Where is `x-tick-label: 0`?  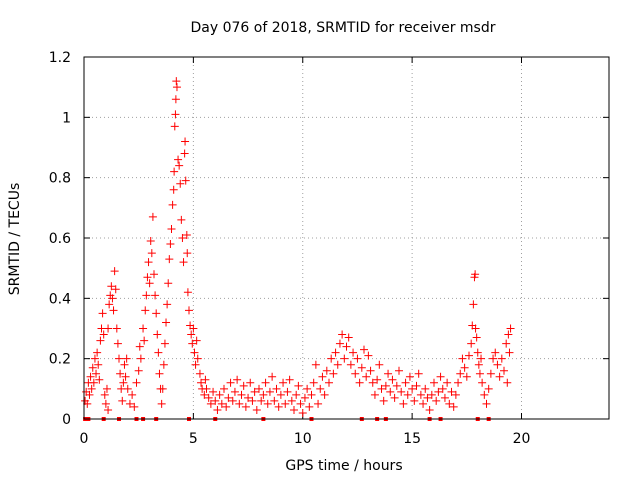 x-tick-label: 0 is located at coordinates (84, 439).